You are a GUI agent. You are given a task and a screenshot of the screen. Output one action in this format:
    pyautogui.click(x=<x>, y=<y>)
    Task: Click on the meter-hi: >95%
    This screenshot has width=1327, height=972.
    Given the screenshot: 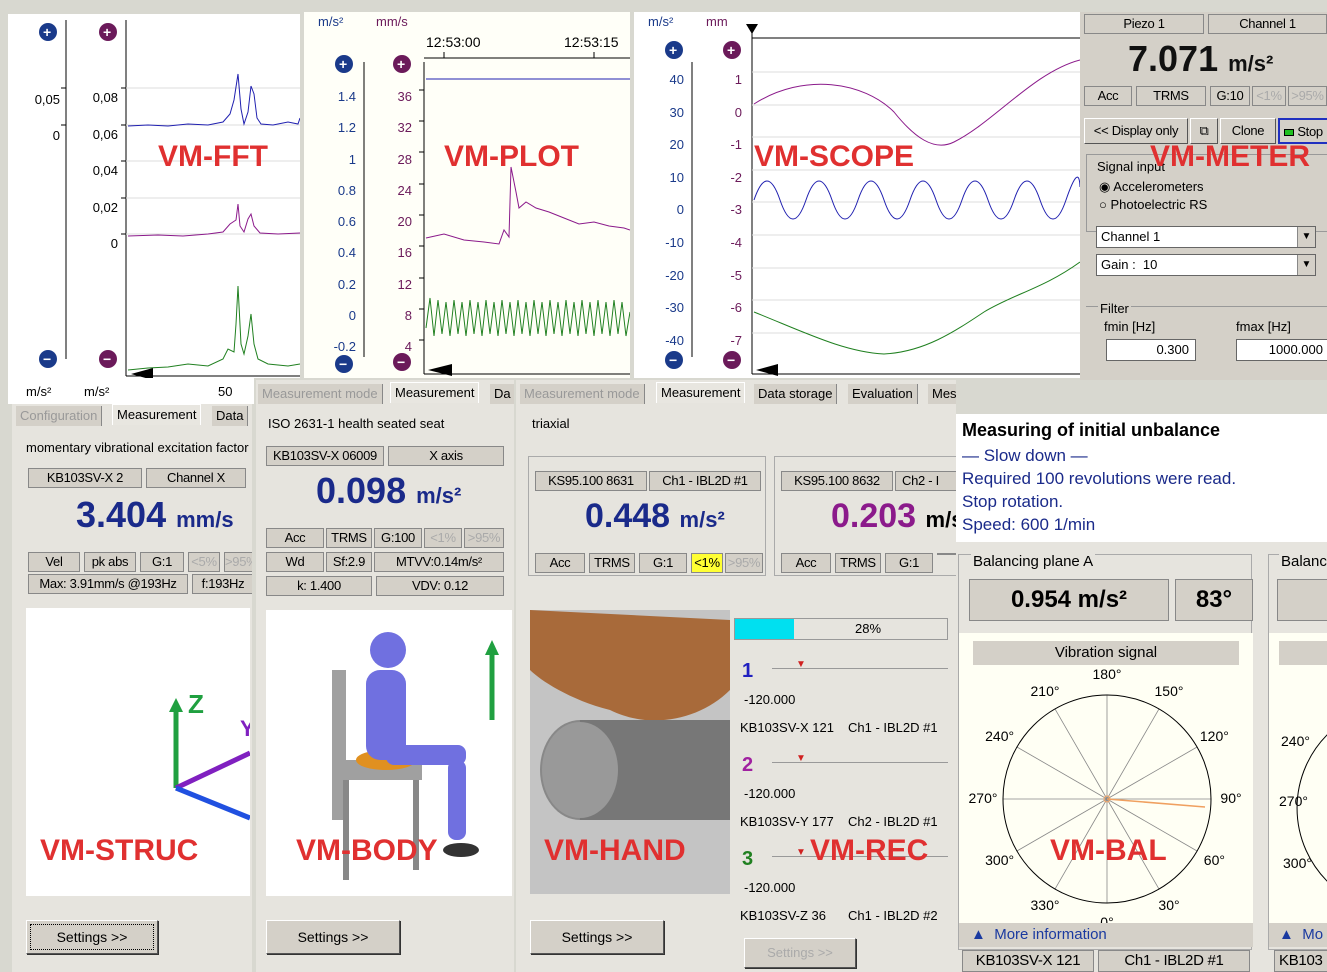 What is the action you would take?
    pyautogui.click(x=1307, y=96)
    